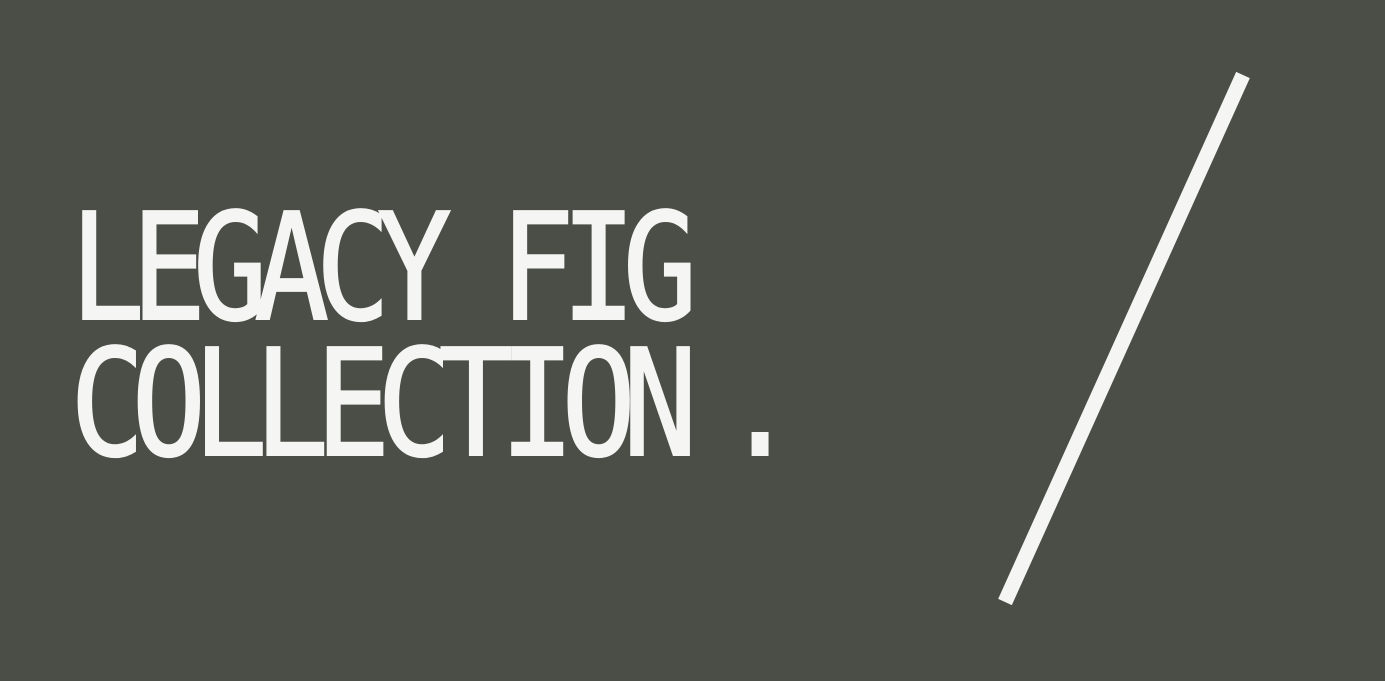 This screenshot has width=1385, height=681. I want to click on headline-line-2: COLLECTION., so click(433, 404).